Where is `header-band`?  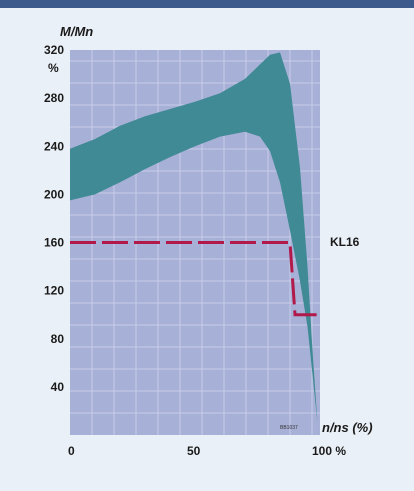
header-band is located at coordinates (207, 4).